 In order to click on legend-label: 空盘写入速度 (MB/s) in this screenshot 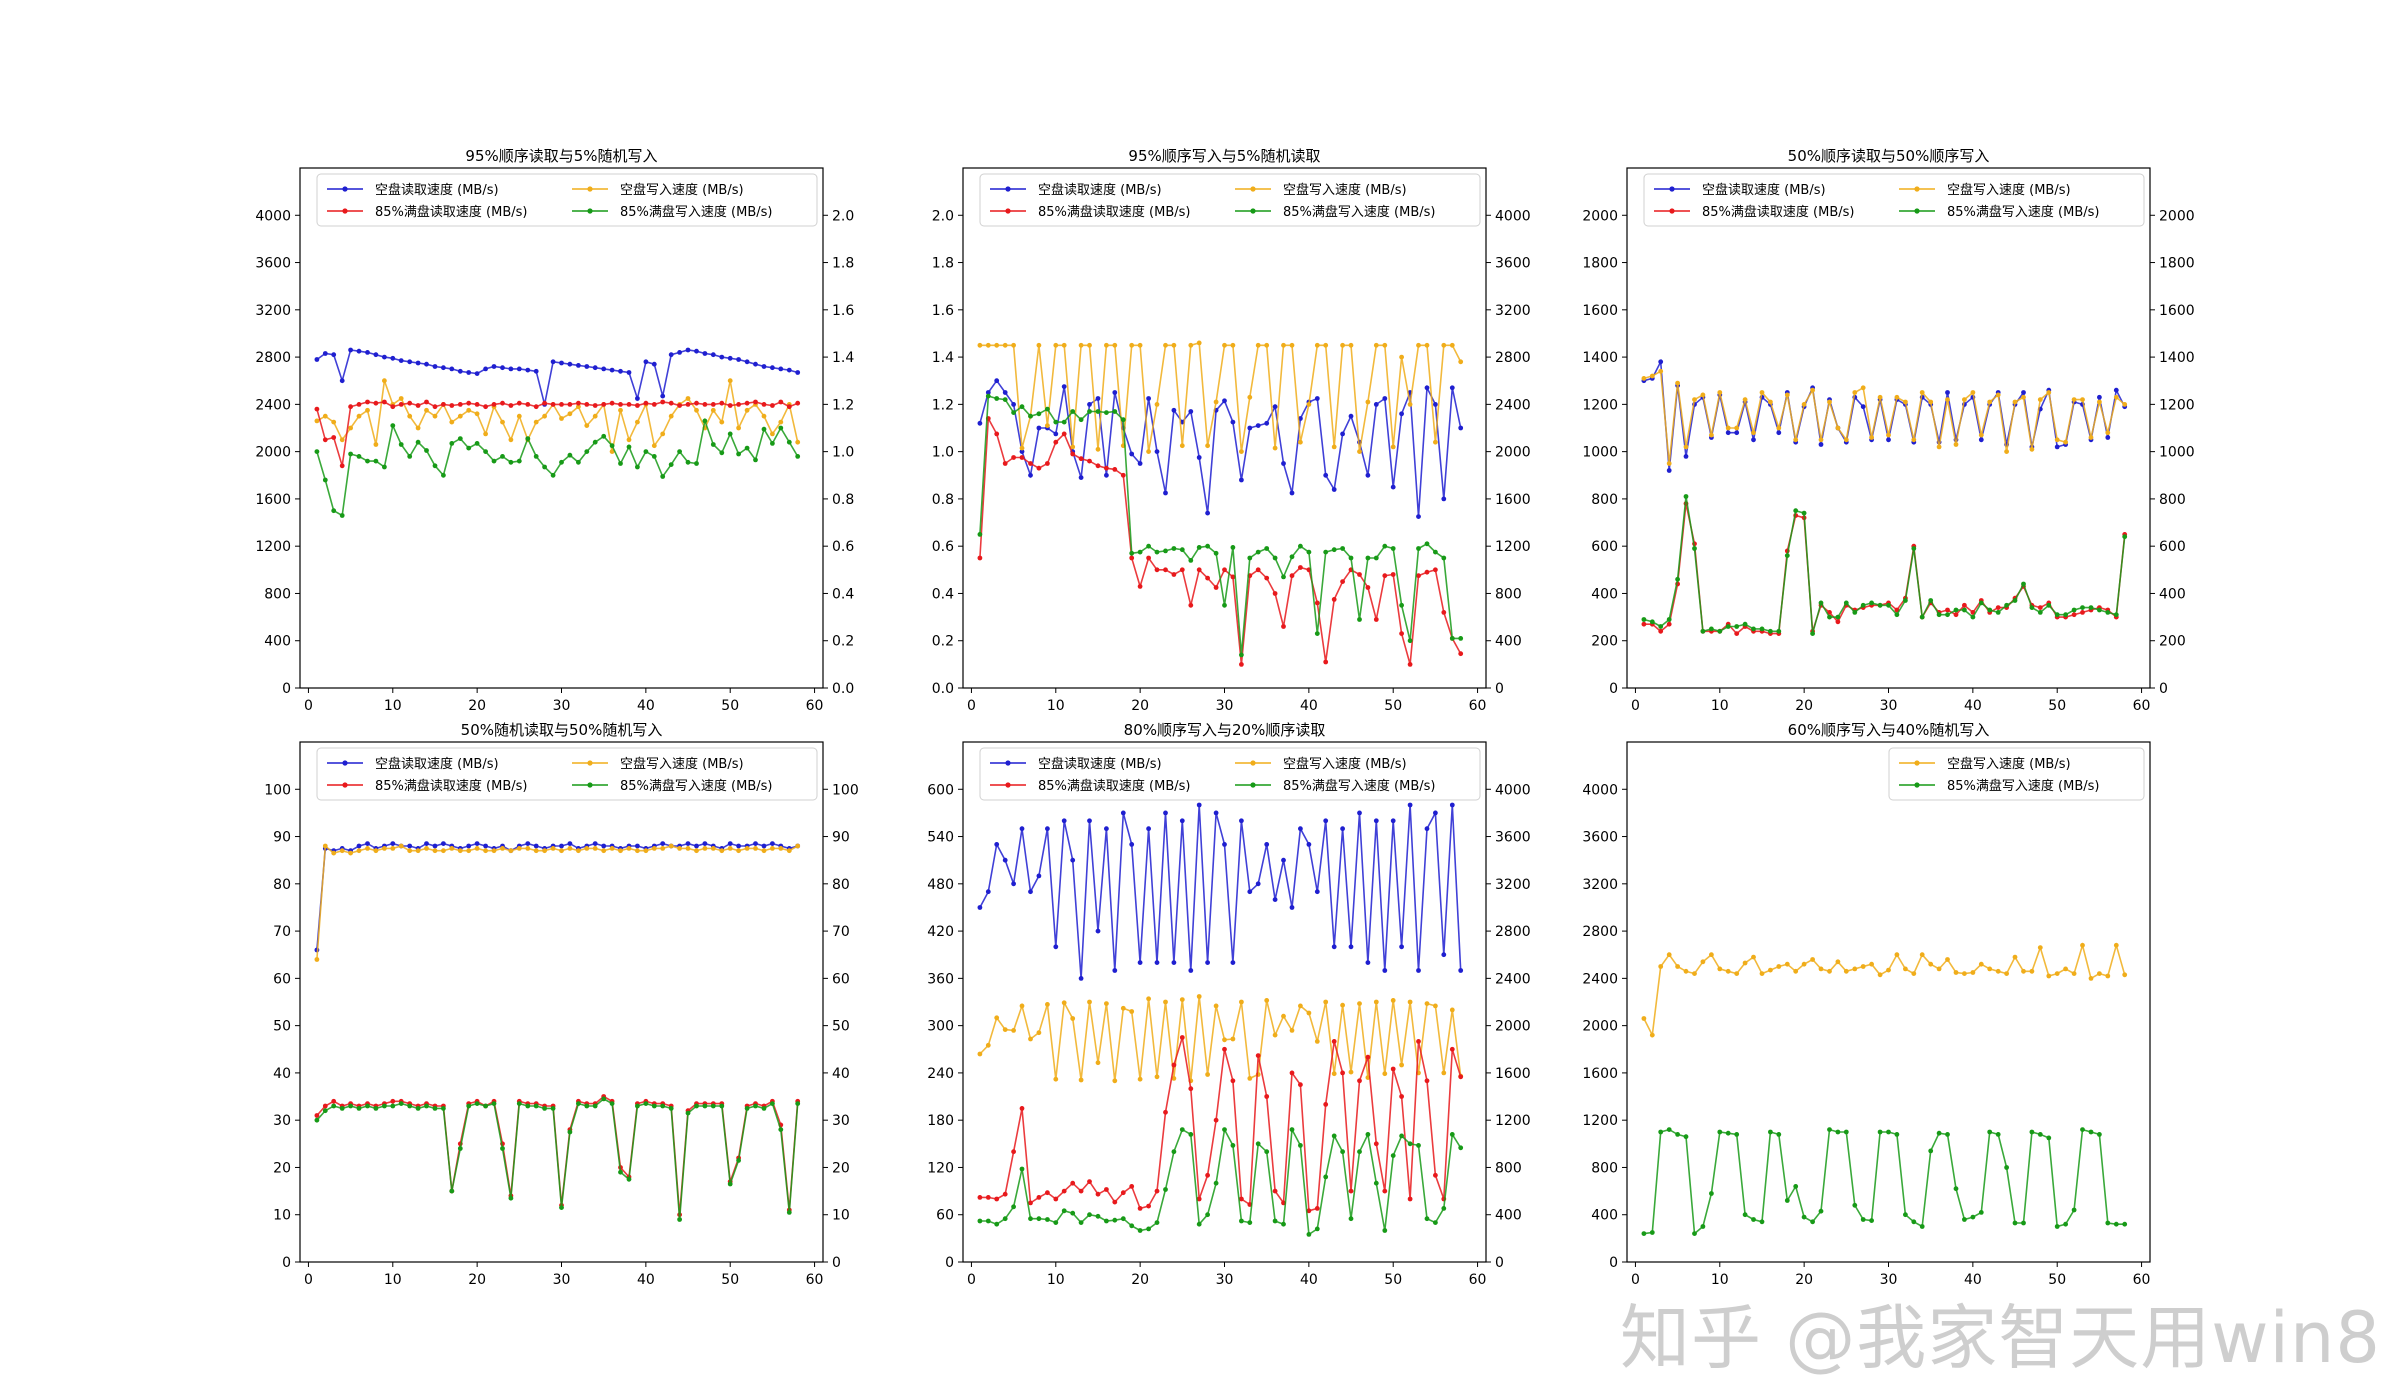, I will do `click(682, 764)`.